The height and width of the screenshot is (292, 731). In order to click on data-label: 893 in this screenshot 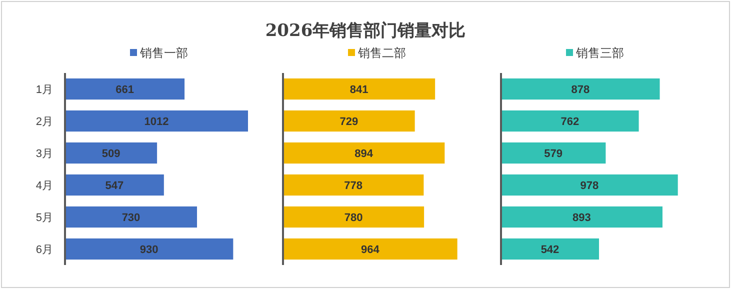, I will do `click(581, 218)`.